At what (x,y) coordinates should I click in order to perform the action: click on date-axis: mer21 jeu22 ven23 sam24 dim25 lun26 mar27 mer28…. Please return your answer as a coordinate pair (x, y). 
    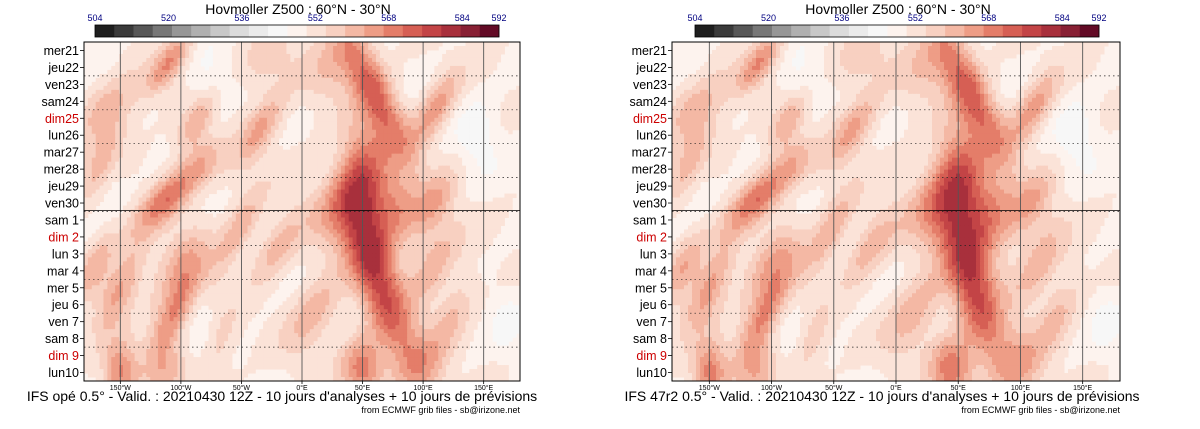
    Looking at the image, I should click on (650, 212).